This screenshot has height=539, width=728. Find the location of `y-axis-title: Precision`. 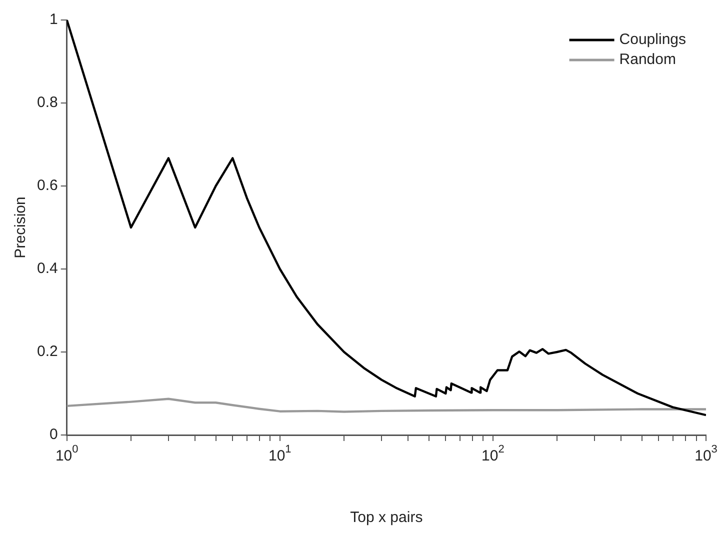

y-axis-title: Precision is located at coordinates (21, 227).